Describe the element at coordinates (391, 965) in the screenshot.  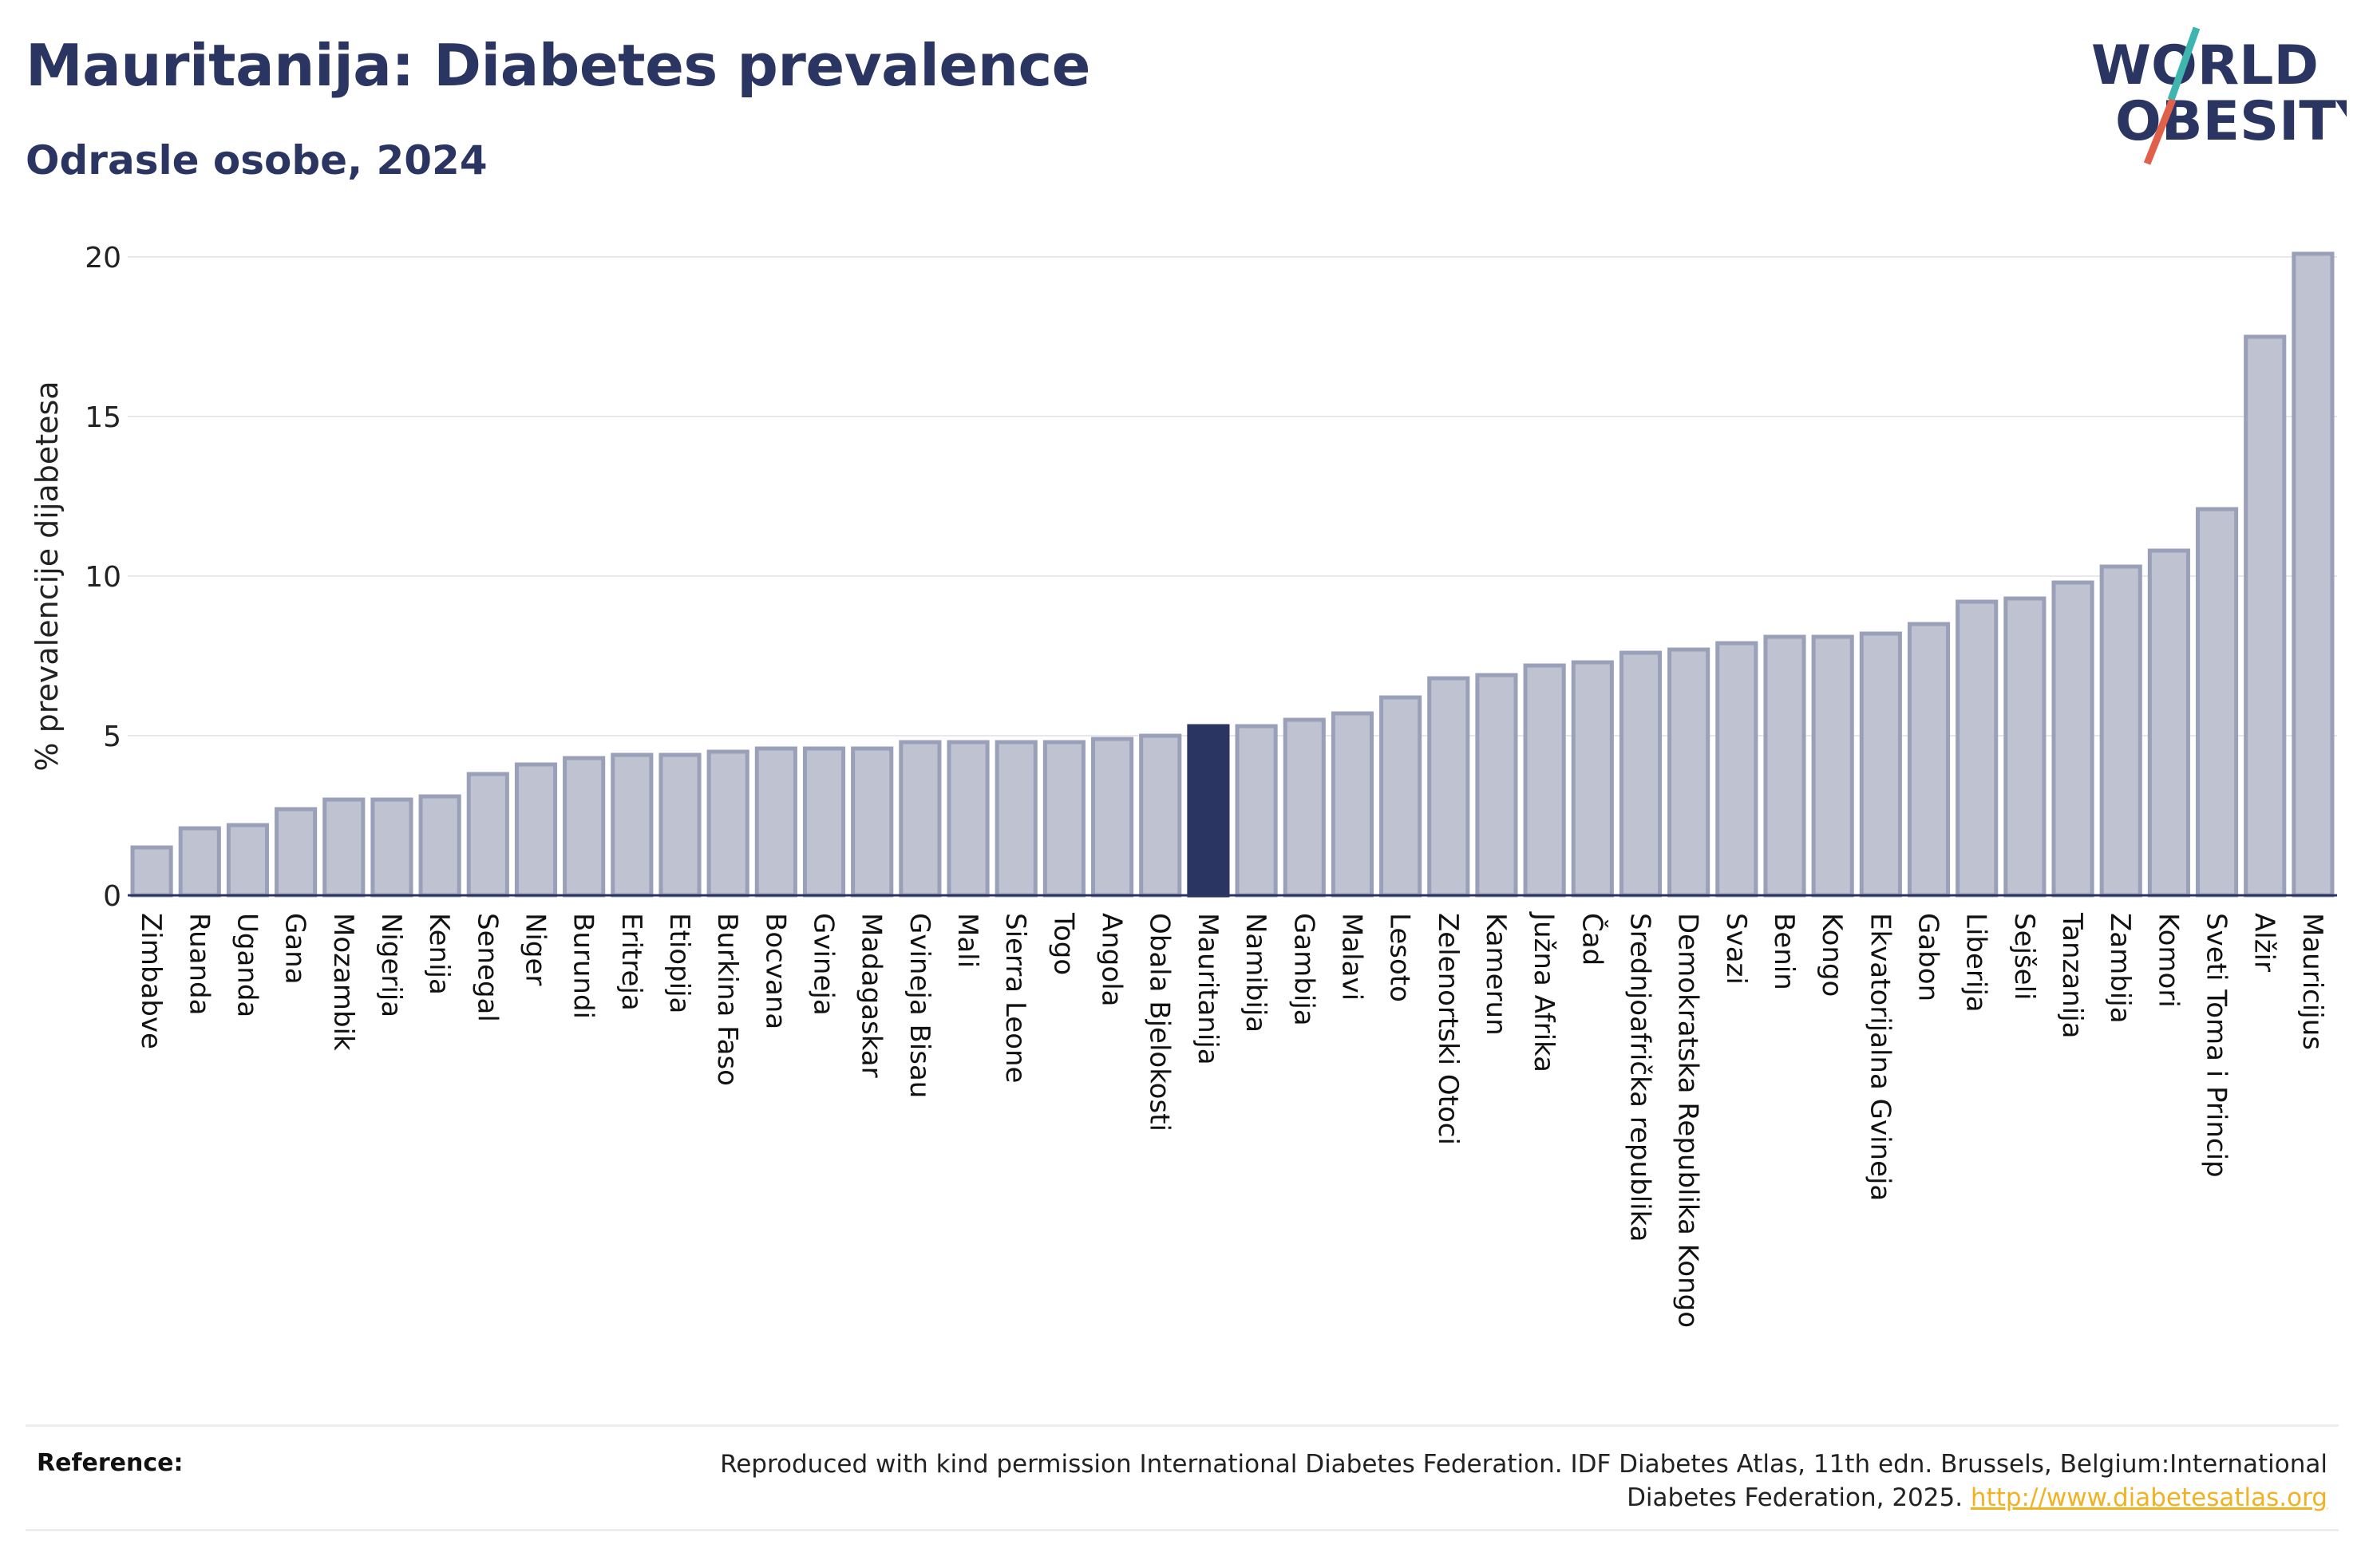
I see `x-tick-label: Nigerija` at that location.